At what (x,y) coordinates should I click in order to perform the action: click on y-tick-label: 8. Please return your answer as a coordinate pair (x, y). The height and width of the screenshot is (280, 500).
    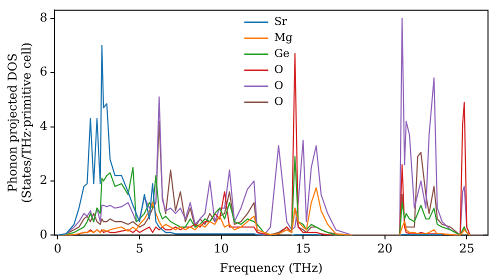
    Looking at the image, I should click on (44, 17).